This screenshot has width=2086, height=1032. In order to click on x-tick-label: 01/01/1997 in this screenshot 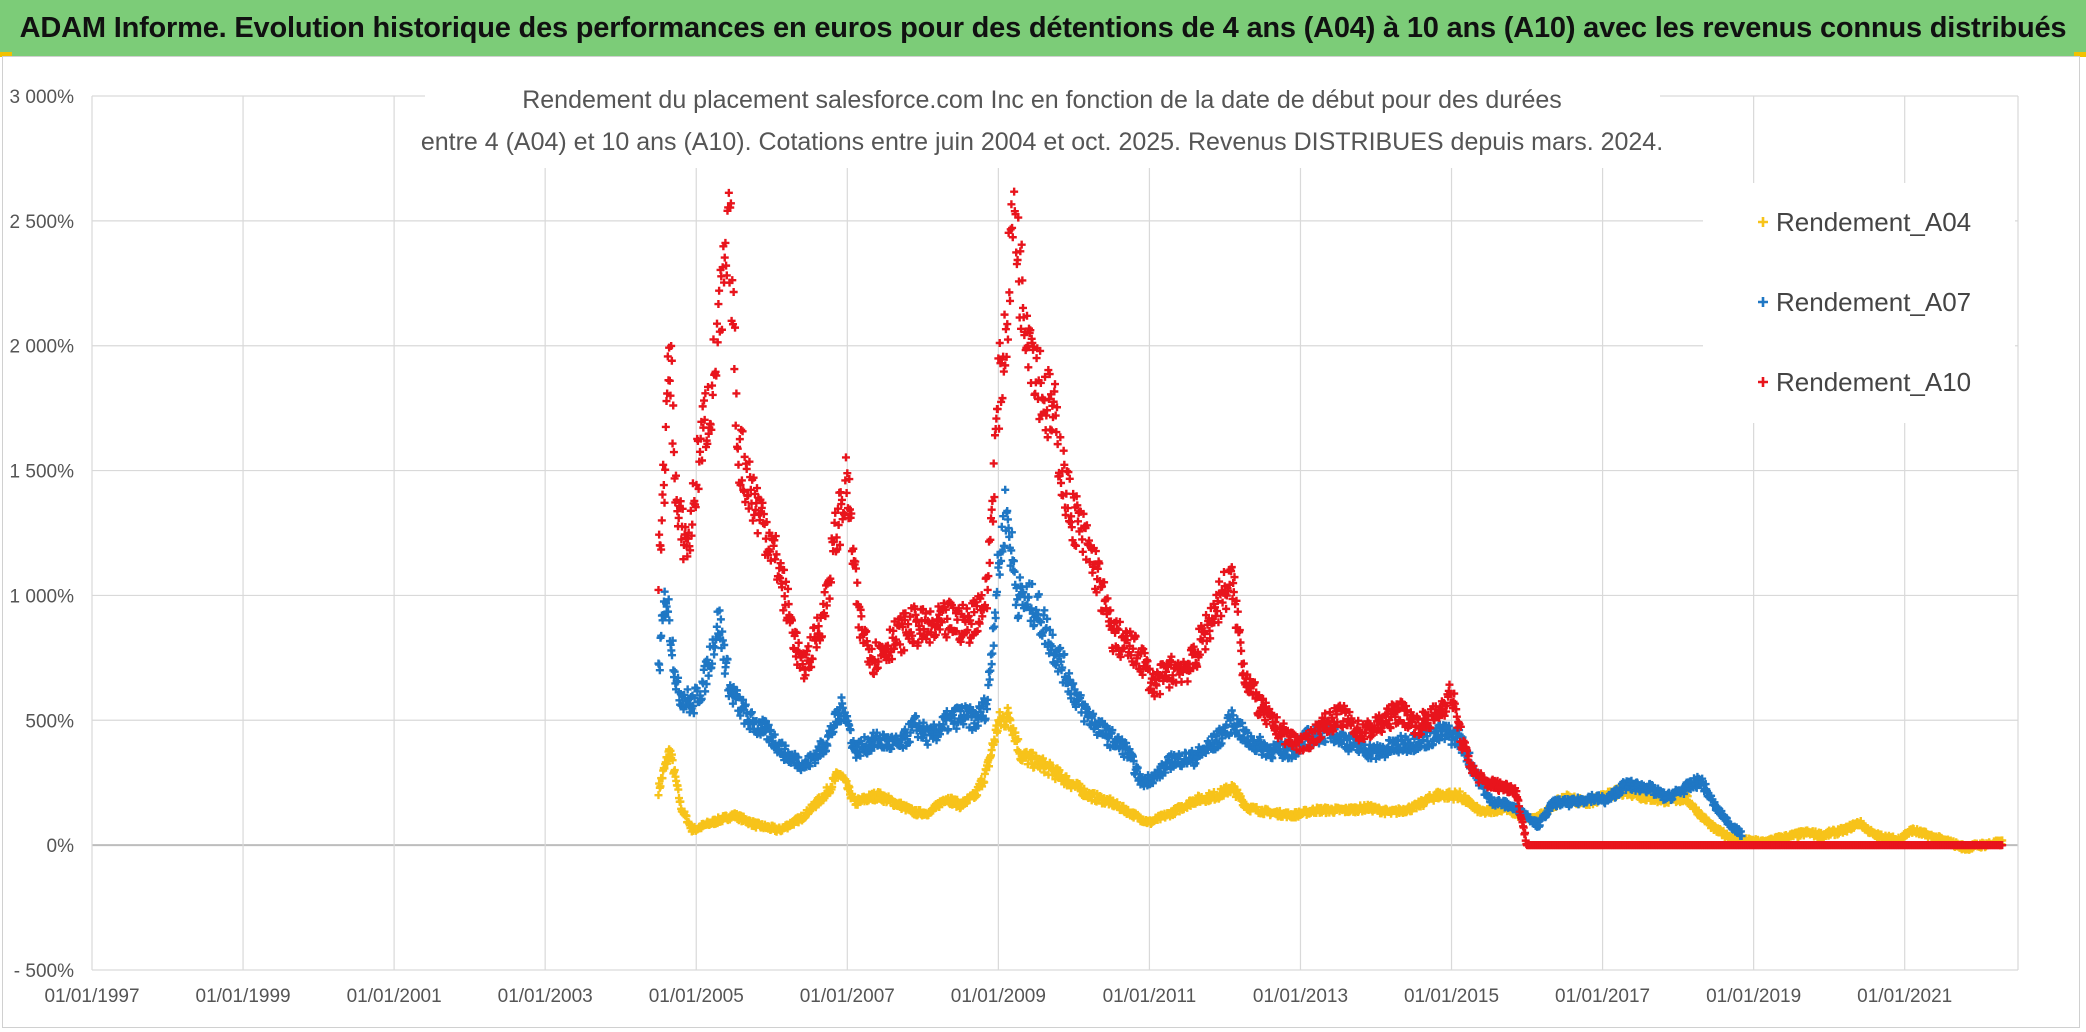, I will do `click(91, 996)`.